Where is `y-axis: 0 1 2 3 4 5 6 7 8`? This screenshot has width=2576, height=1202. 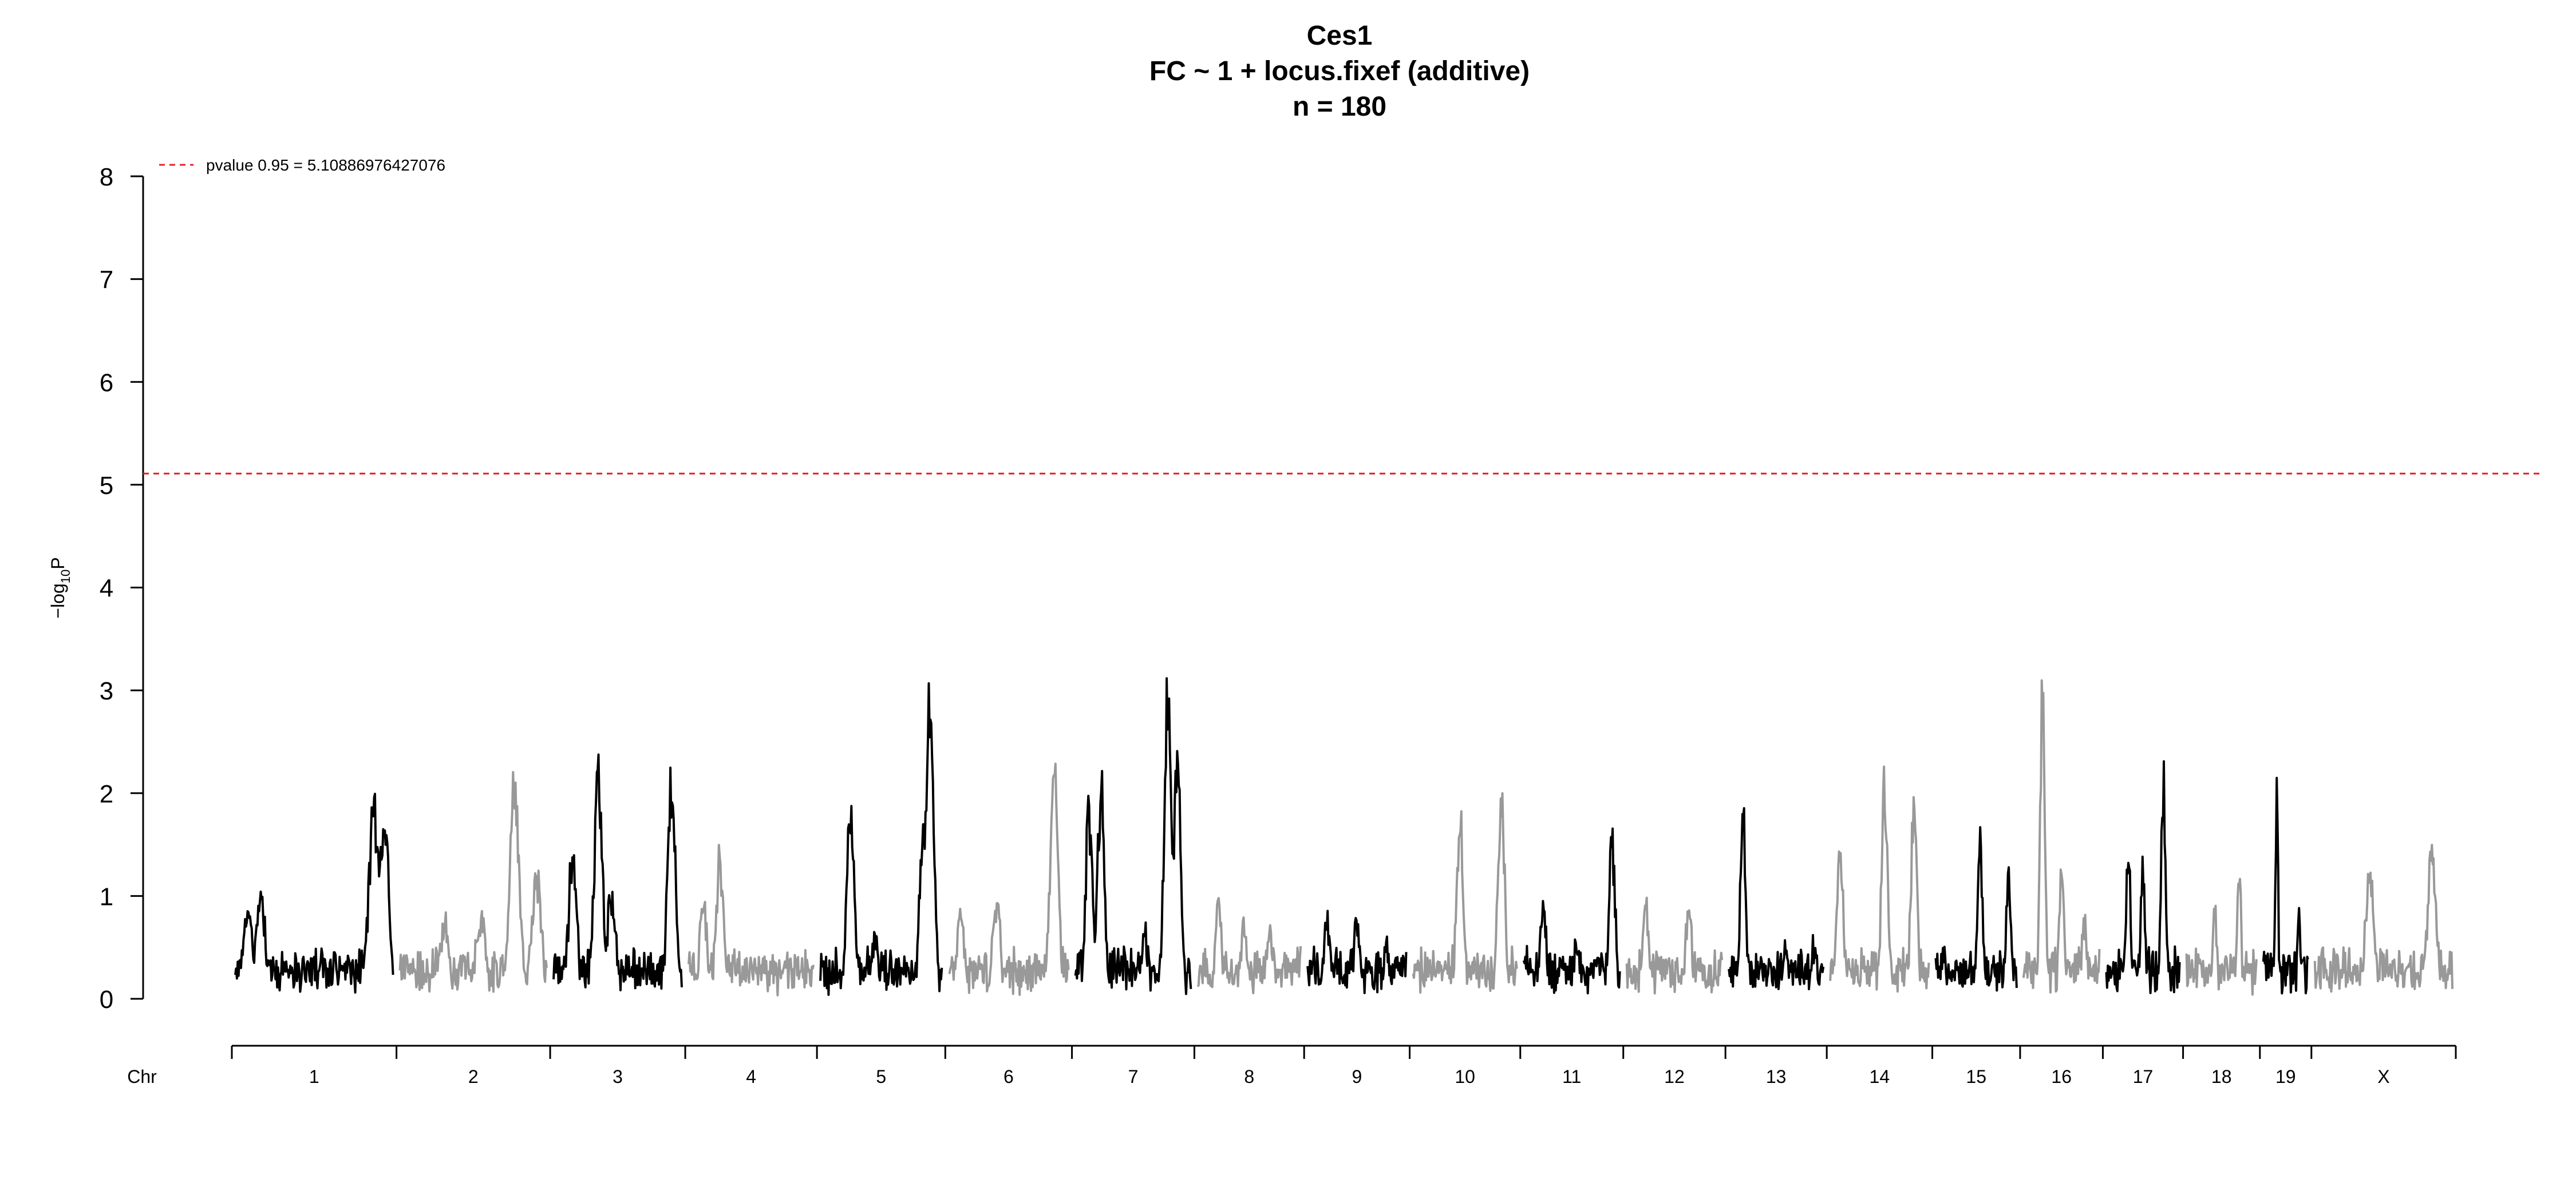
y-axis: 0 1 2 3 4 5 6 7 8 is located at coordinates (122, 589).